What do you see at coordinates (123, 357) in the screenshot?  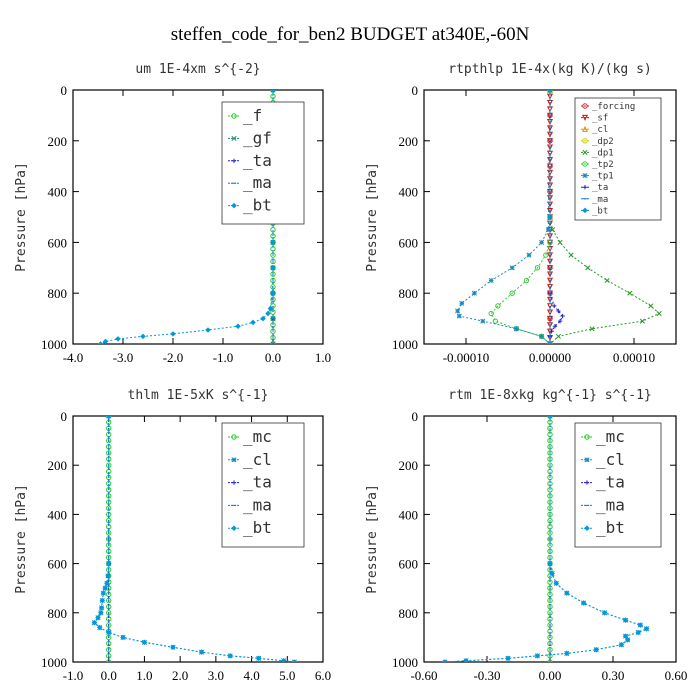 I see `x-tick-label: -3.0` at bounding box center [123, 357].